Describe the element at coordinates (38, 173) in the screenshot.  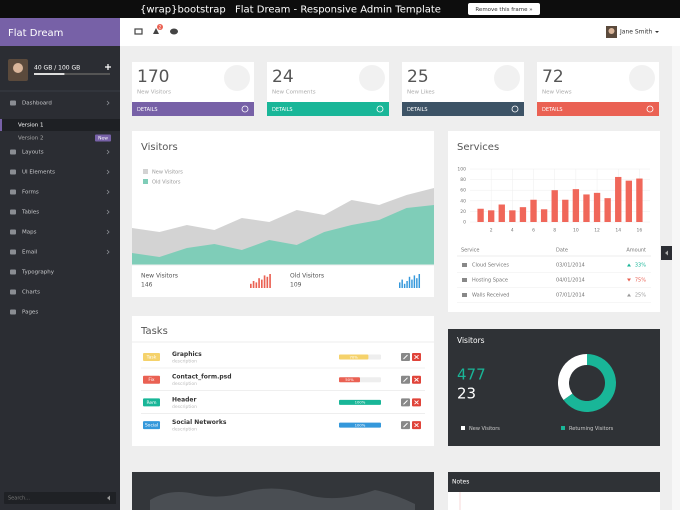
I see `menu-item: UI Elements` at that location.